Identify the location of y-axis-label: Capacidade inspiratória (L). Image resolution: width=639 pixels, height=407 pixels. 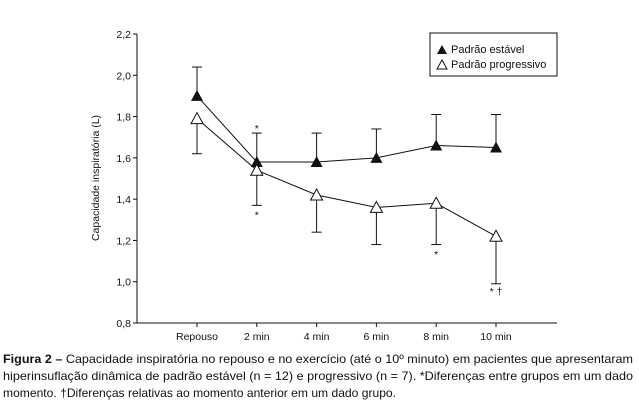
(96, 178).